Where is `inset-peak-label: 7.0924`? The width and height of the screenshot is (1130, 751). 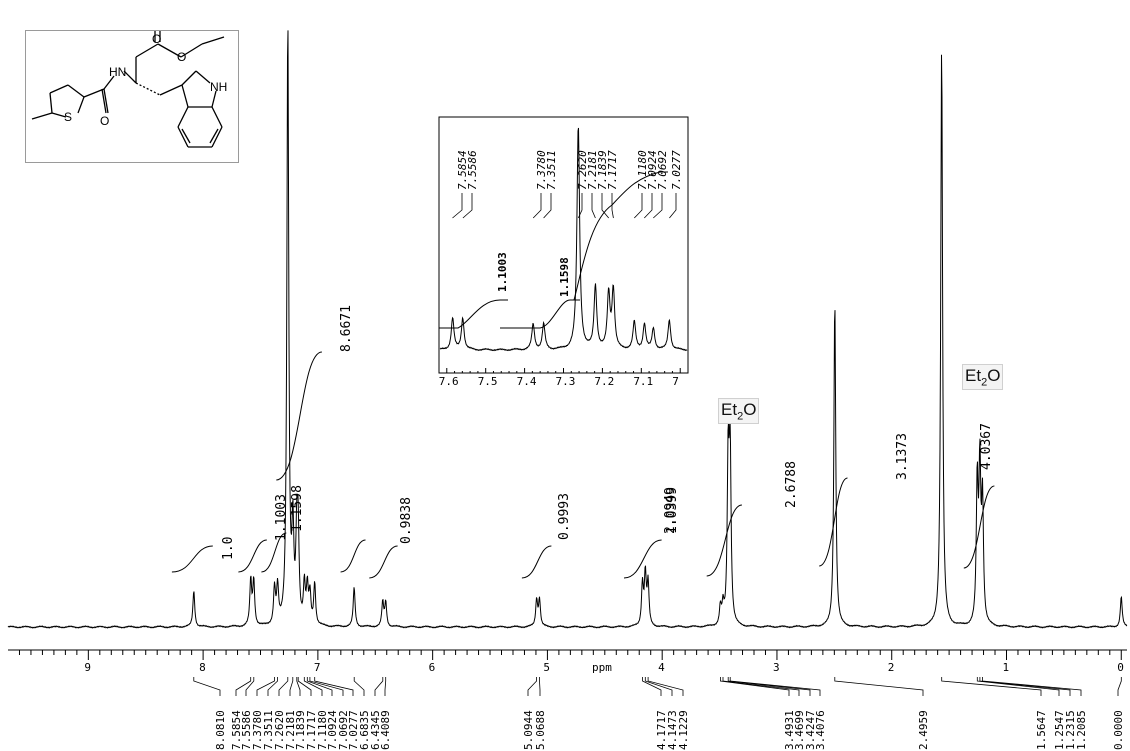 inset-peak-label: 7.0924 is located at coordinates (652, 170).